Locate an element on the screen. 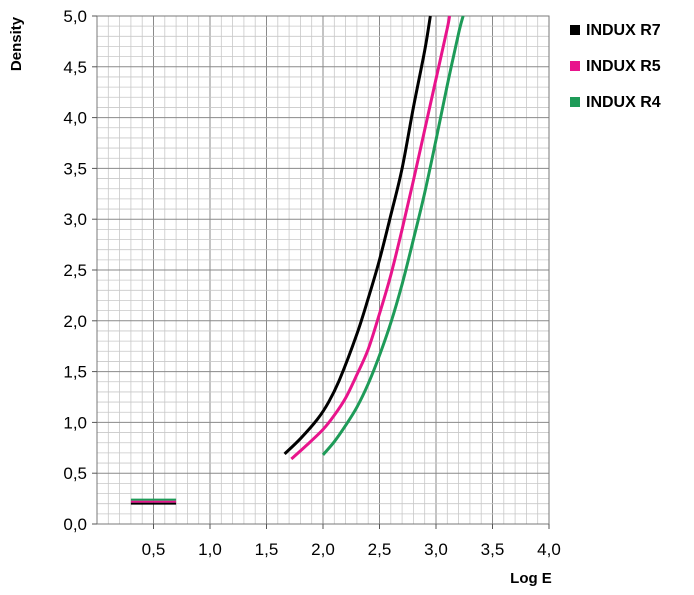  y-tick-label: 1,0 is located at coordinates (75, 422).